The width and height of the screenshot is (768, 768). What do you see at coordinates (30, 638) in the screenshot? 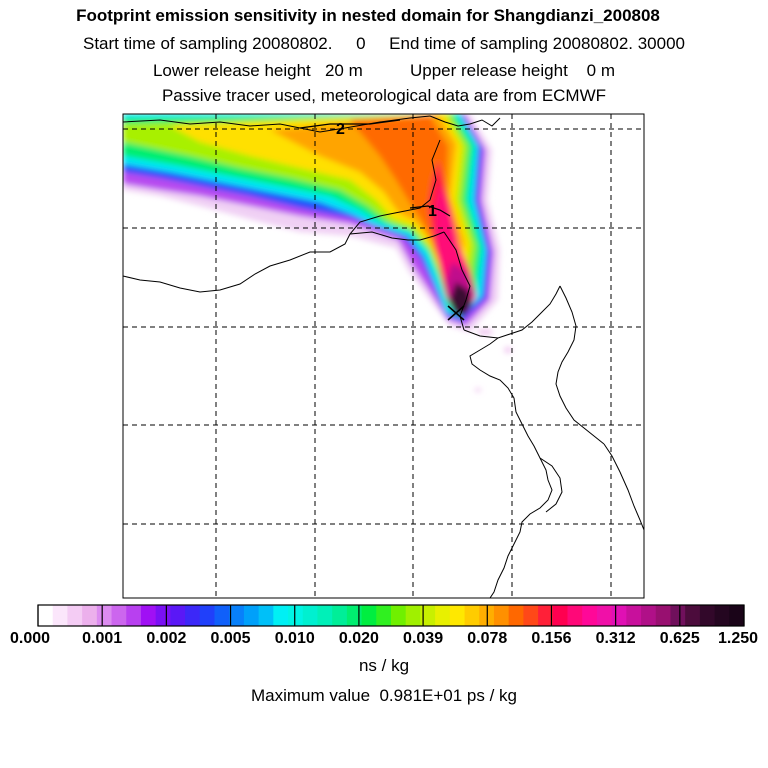
I see `colorbar-tick-label: 0.000` at bounding box center [30, 638].